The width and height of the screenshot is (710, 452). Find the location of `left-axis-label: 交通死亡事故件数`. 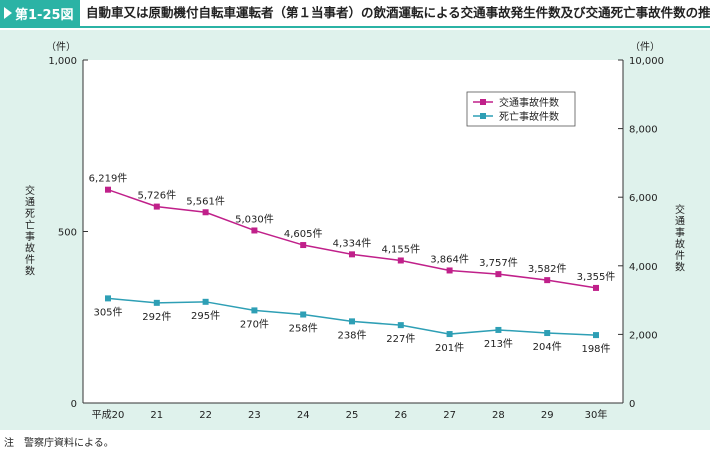

left-axis-label: 交通死亡事故件数 is located at coordinates (30, 231).